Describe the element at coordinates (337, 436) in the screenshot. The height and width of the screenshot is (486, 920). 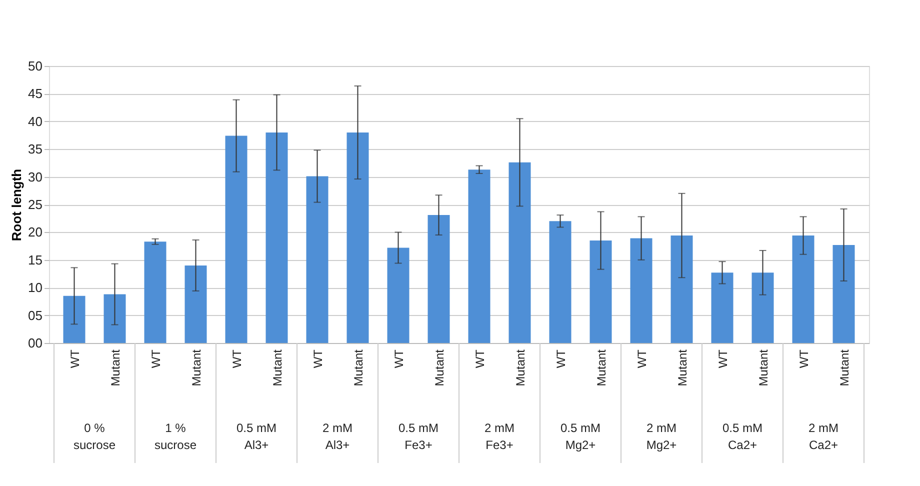
I see `text: 2 mM Al3+` at that location.